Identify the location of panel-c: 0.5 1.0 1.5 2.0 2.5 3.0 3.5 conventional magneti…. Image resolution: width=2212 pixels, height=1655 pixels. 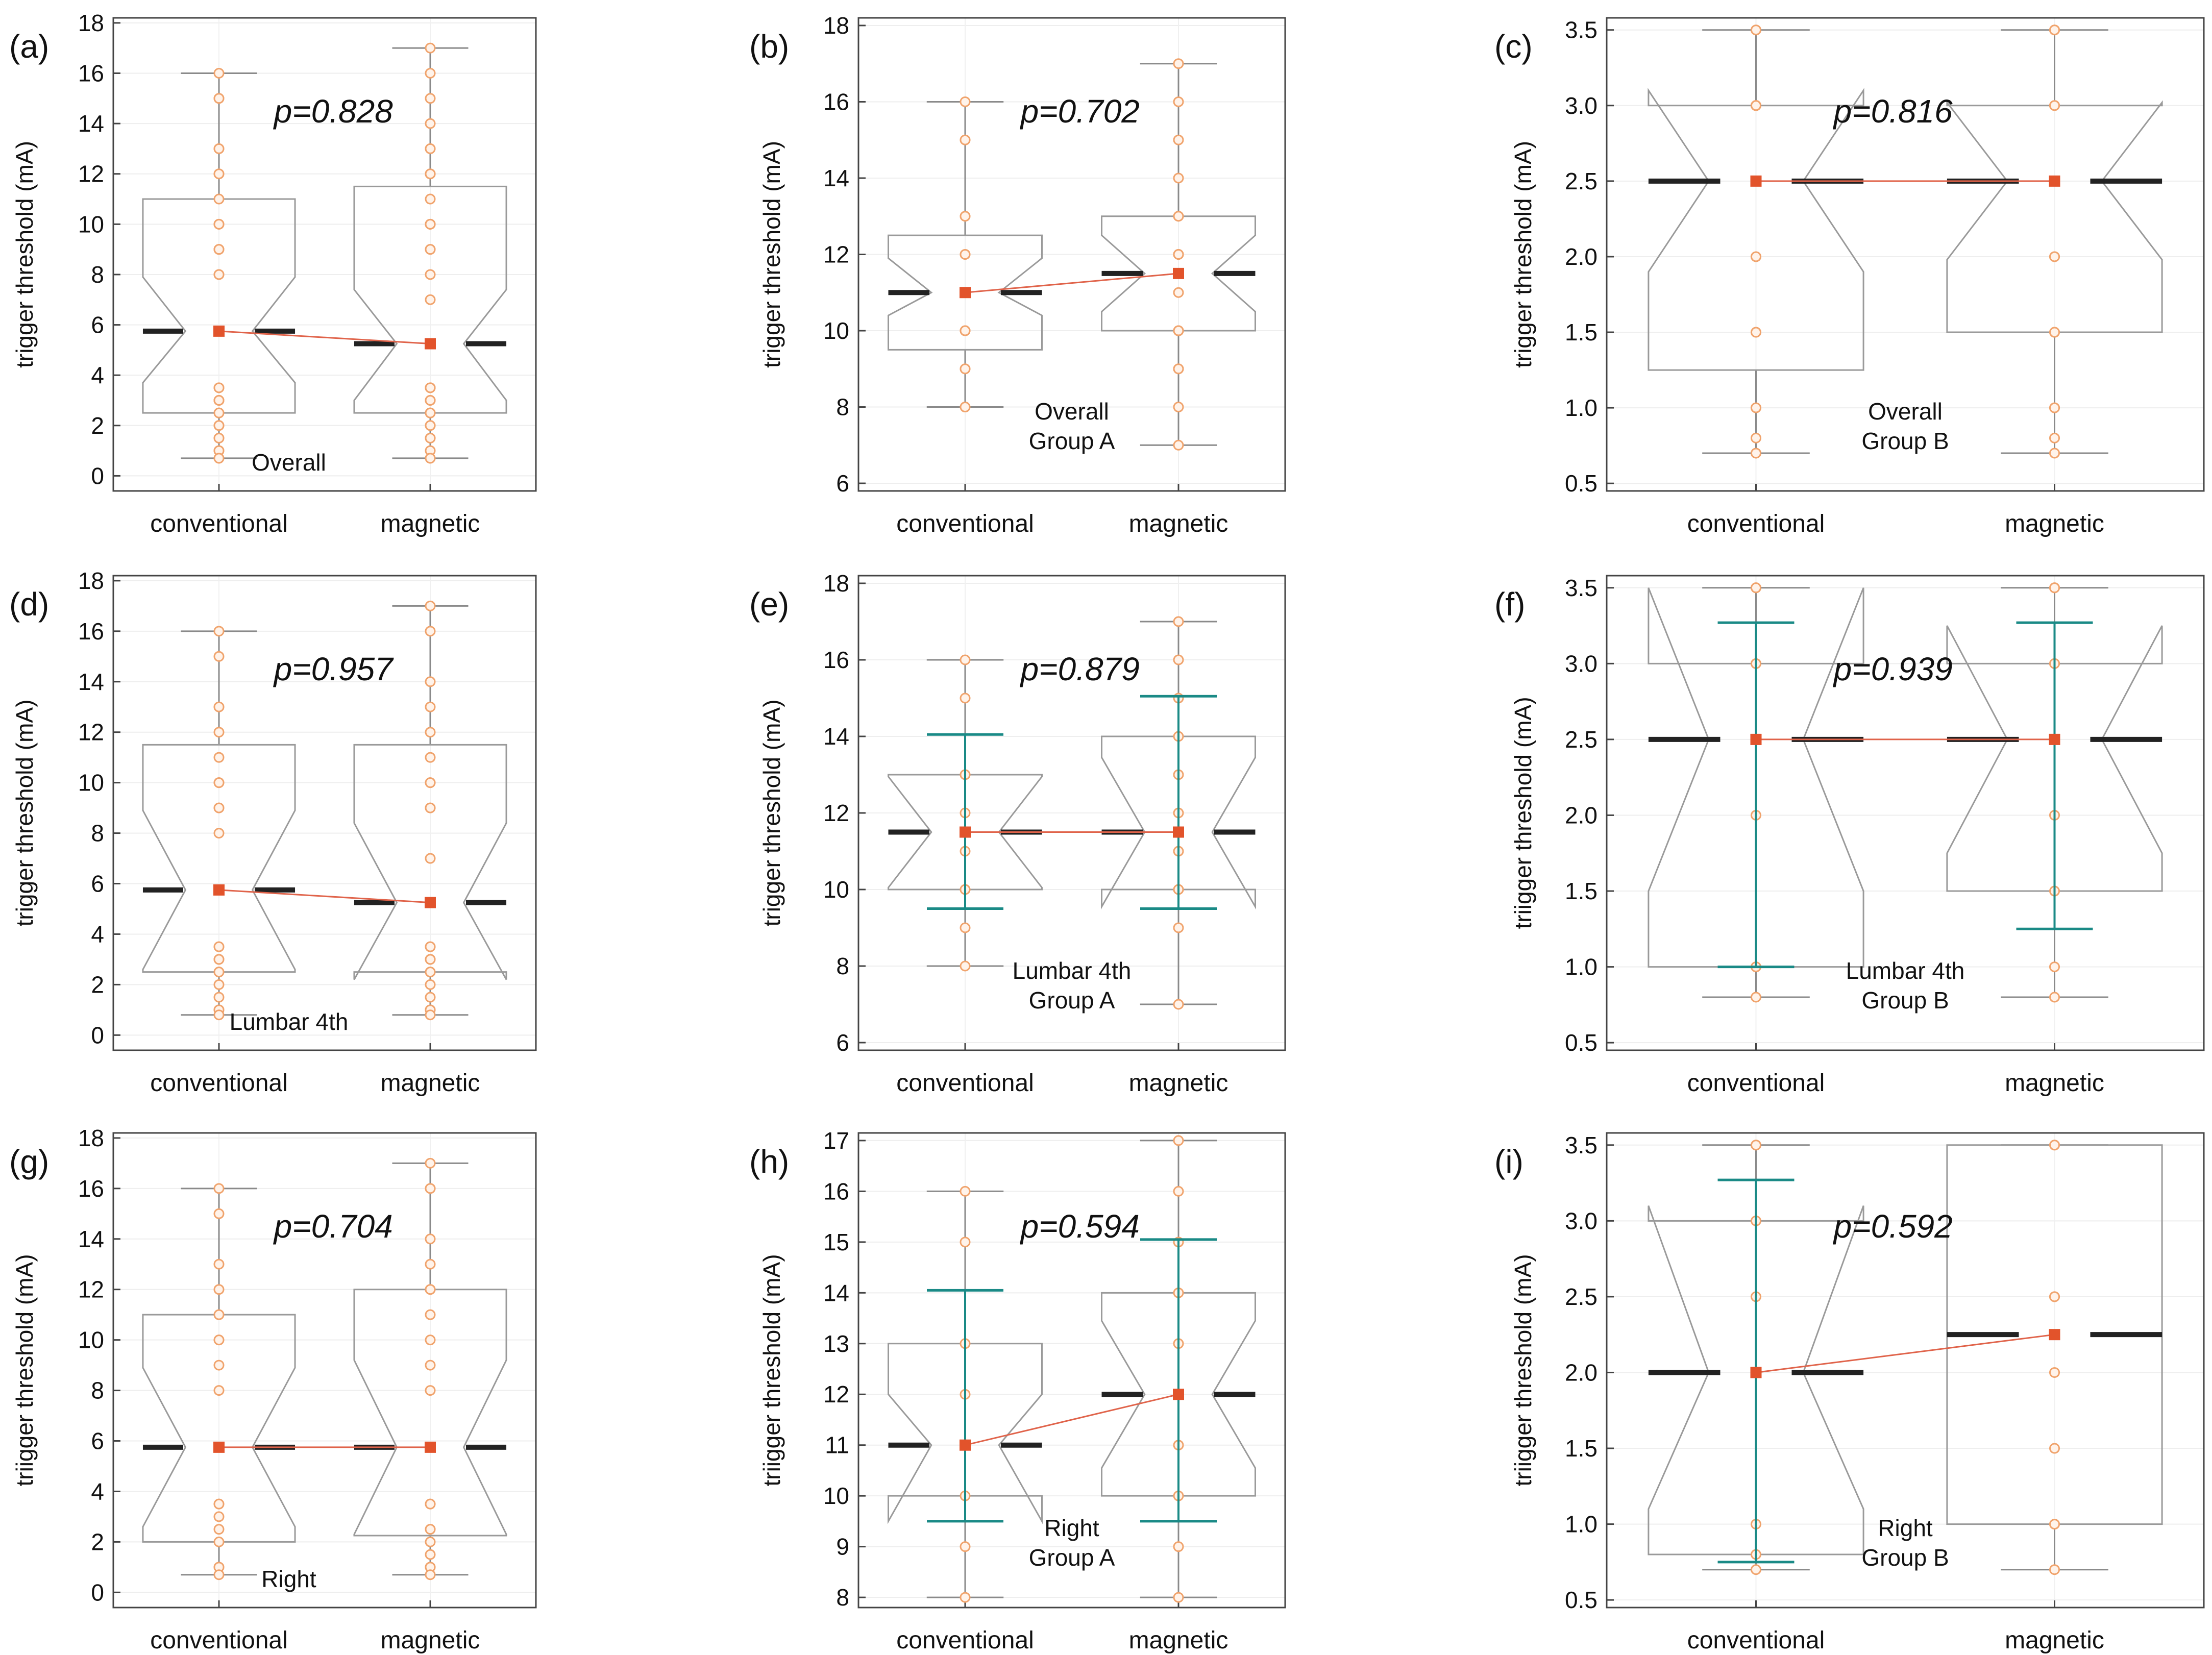
(1849, 277).